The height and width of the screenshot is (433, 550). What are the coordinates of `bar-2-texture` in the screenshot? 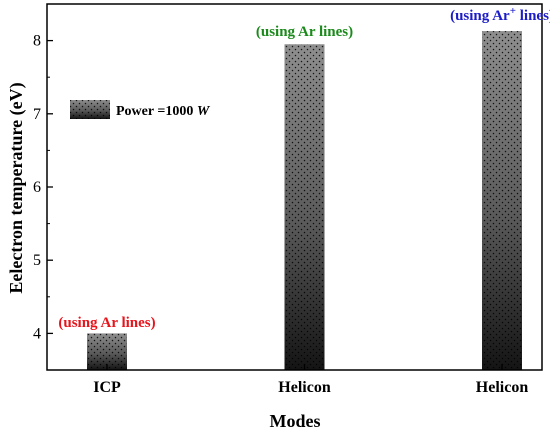 It's located at (304, 207).